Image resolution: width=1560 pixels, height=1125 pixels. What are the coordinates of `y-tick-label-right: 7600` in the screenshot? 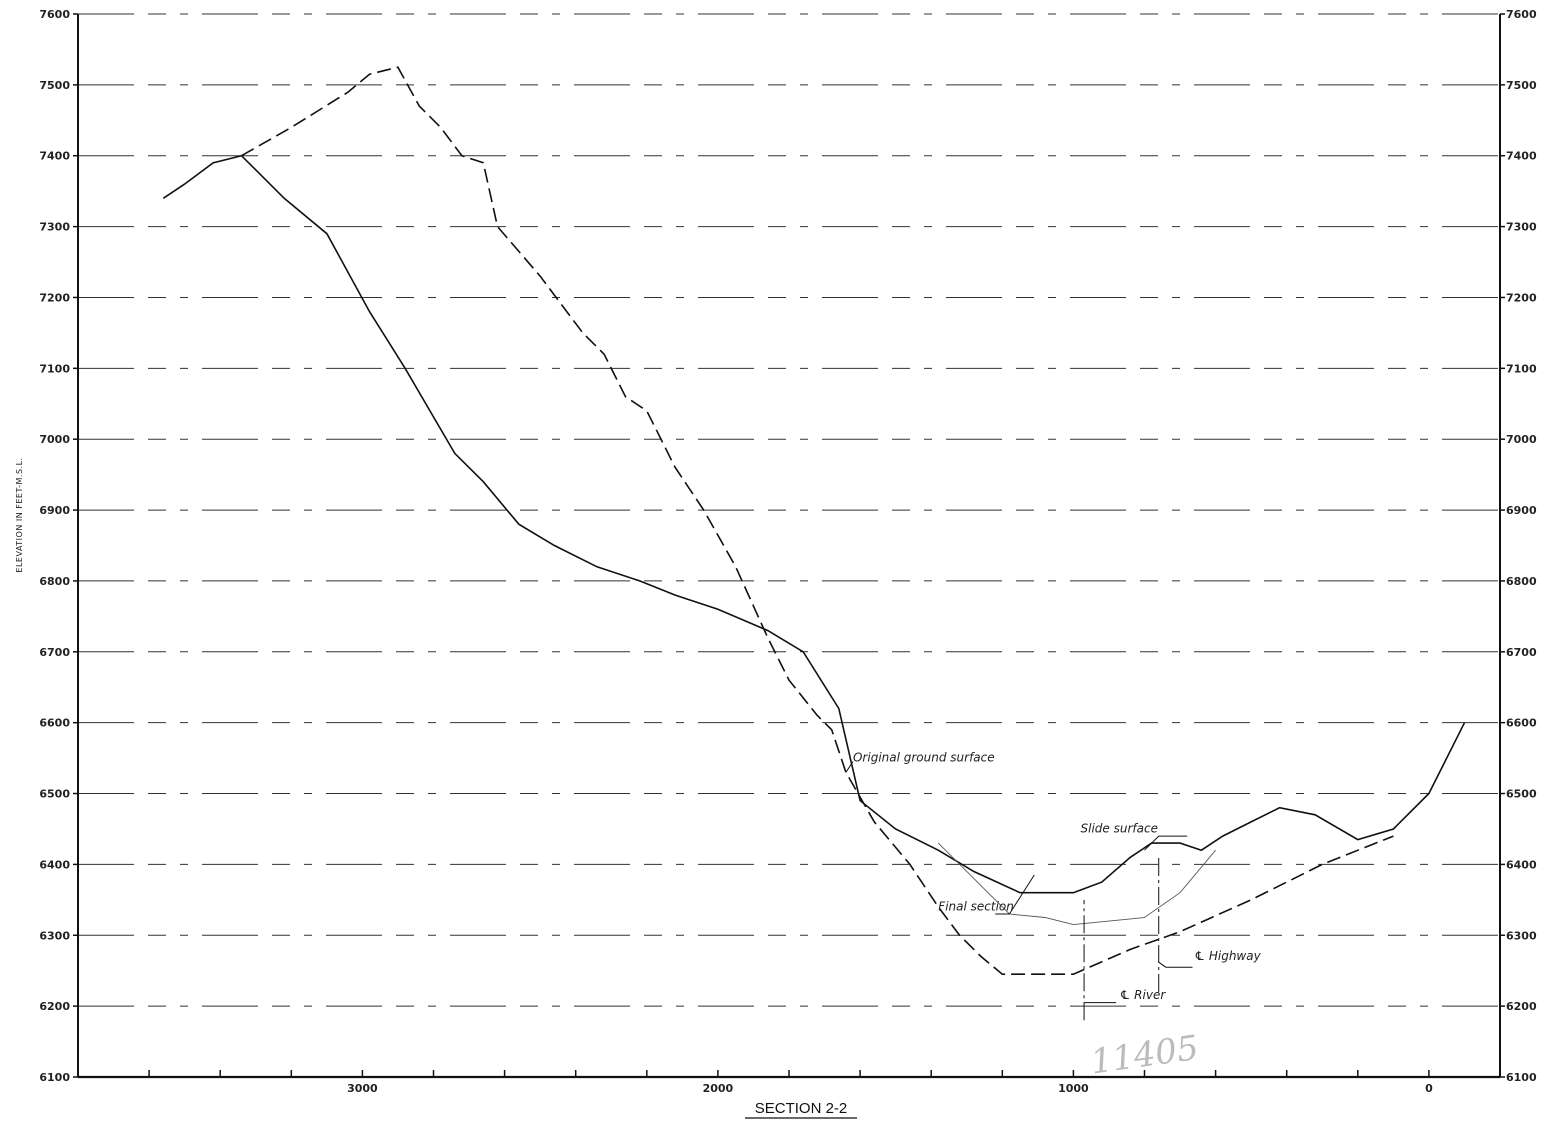 It's located at (1521, 14).